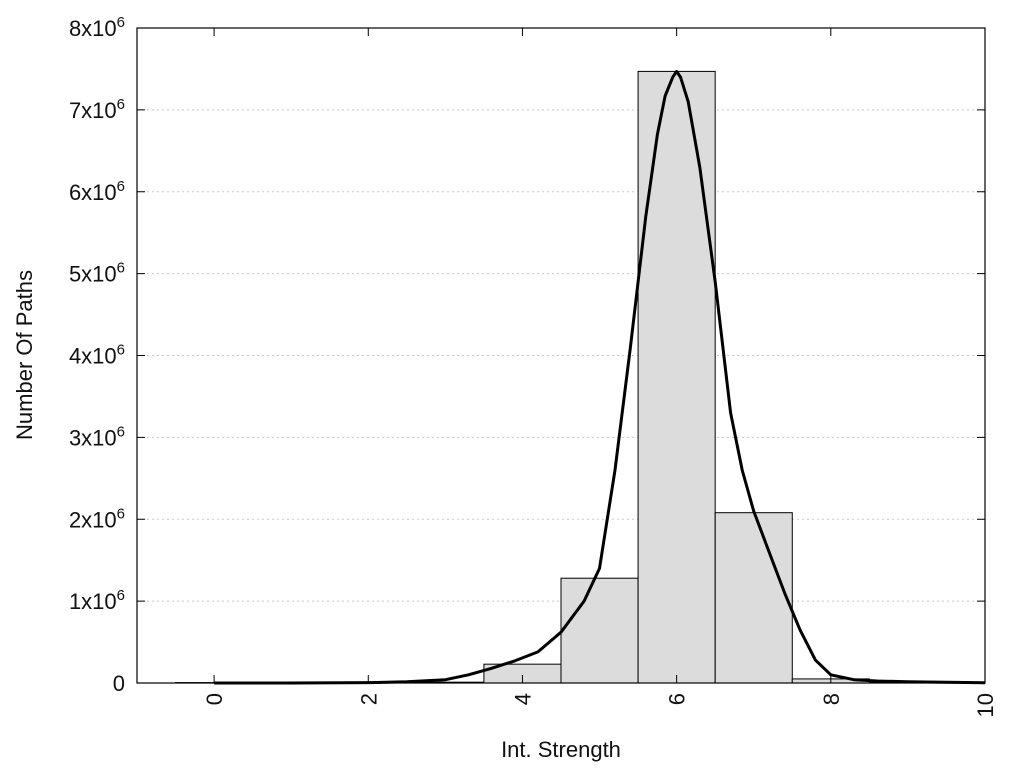 The height and width of the screenshot is (768, 1024). What do you see at coordinates (831, 699) in the screenshot?
I see `x-tick-label: 8` at bounding box center [831, 699].